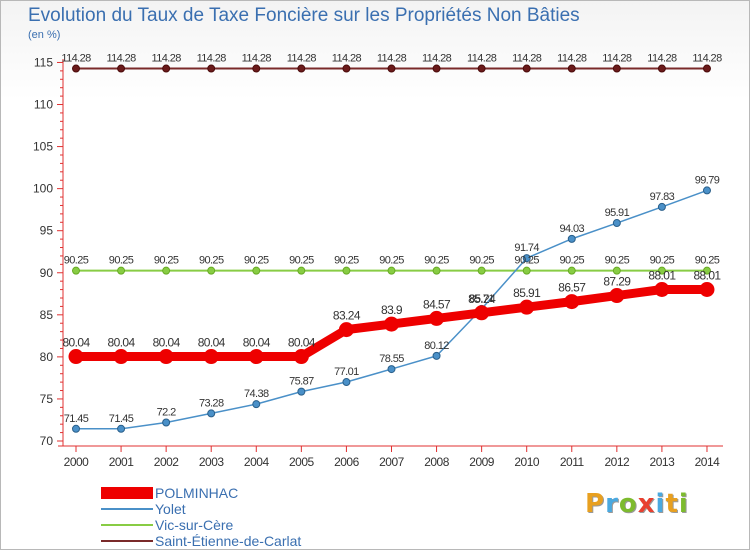 This screenshot has height=550, width=750. What do you see at coordinates (392, 310) in the screenshot?
I see `data-label-polminhac: 83.9` at bounding box center [392, 310].